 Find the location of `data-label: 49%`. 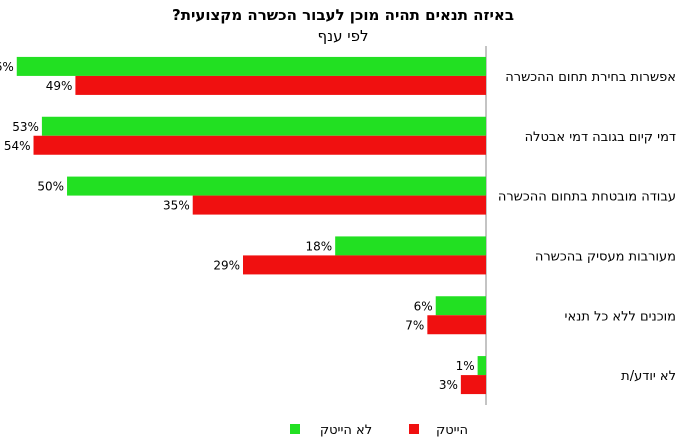

data-label: 49% is located at coordinates (59, 86).